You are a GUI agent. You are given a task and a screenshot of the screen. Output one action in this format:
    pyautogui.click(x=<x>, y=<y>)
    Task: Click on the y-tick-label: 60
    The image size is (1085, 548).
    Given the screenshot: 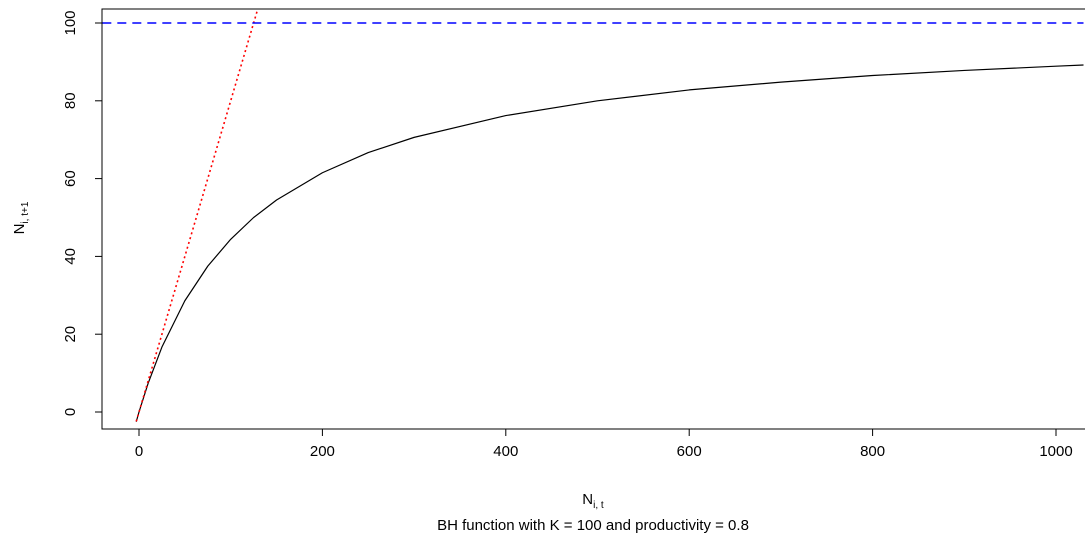 What is the action you would take?
    pyautogui.click(x=70, y=178)
    